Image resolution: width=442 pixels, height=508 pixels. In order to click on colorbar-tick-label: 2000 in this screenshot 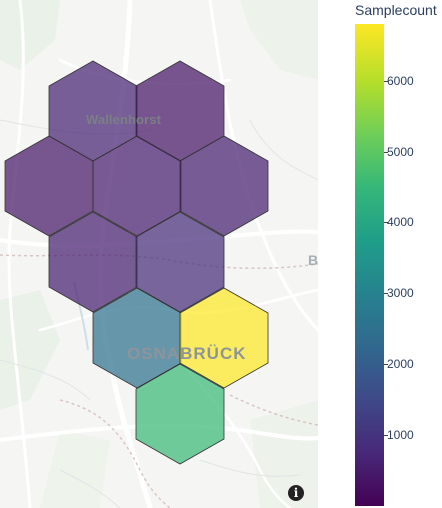, I will do `click(400, 364)`.